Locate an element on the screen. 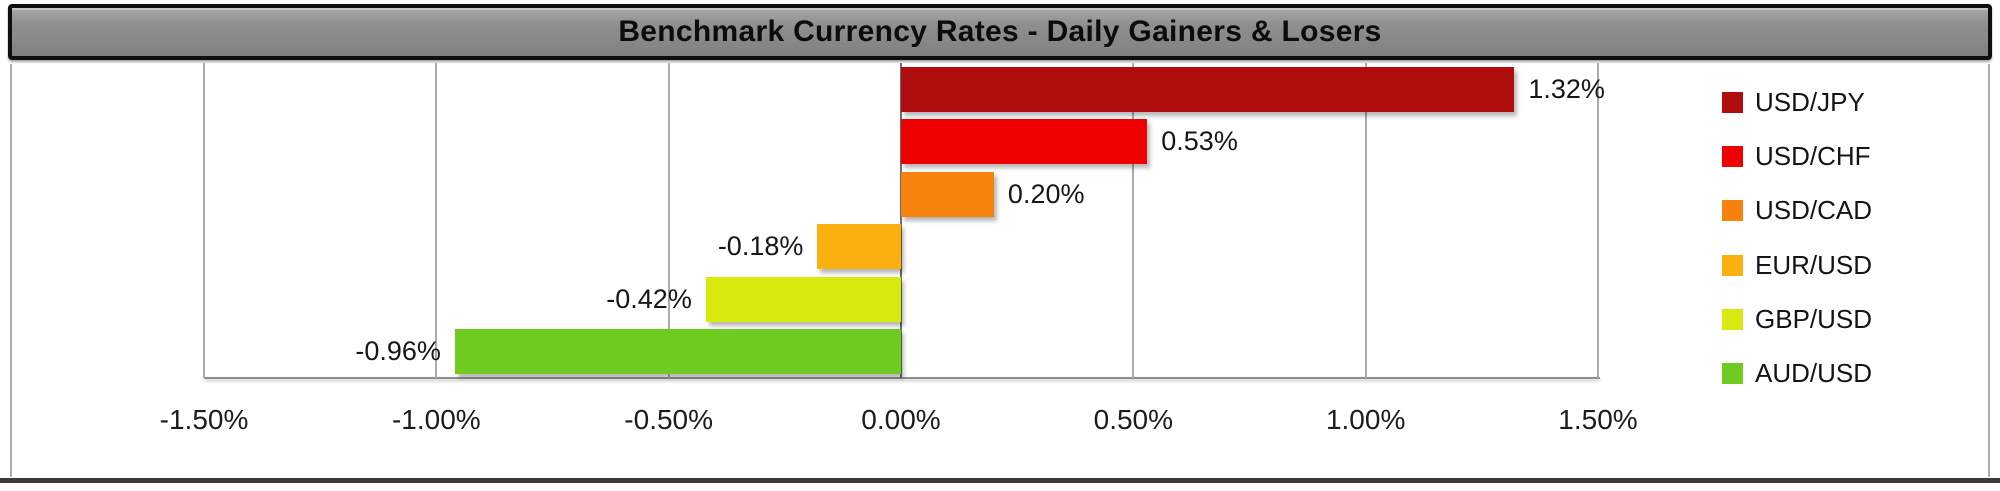 Image resolution: width=2000 pixels, height=491 pixels. legend-swatch-usd-chf is located at coordinates (1732, 156).